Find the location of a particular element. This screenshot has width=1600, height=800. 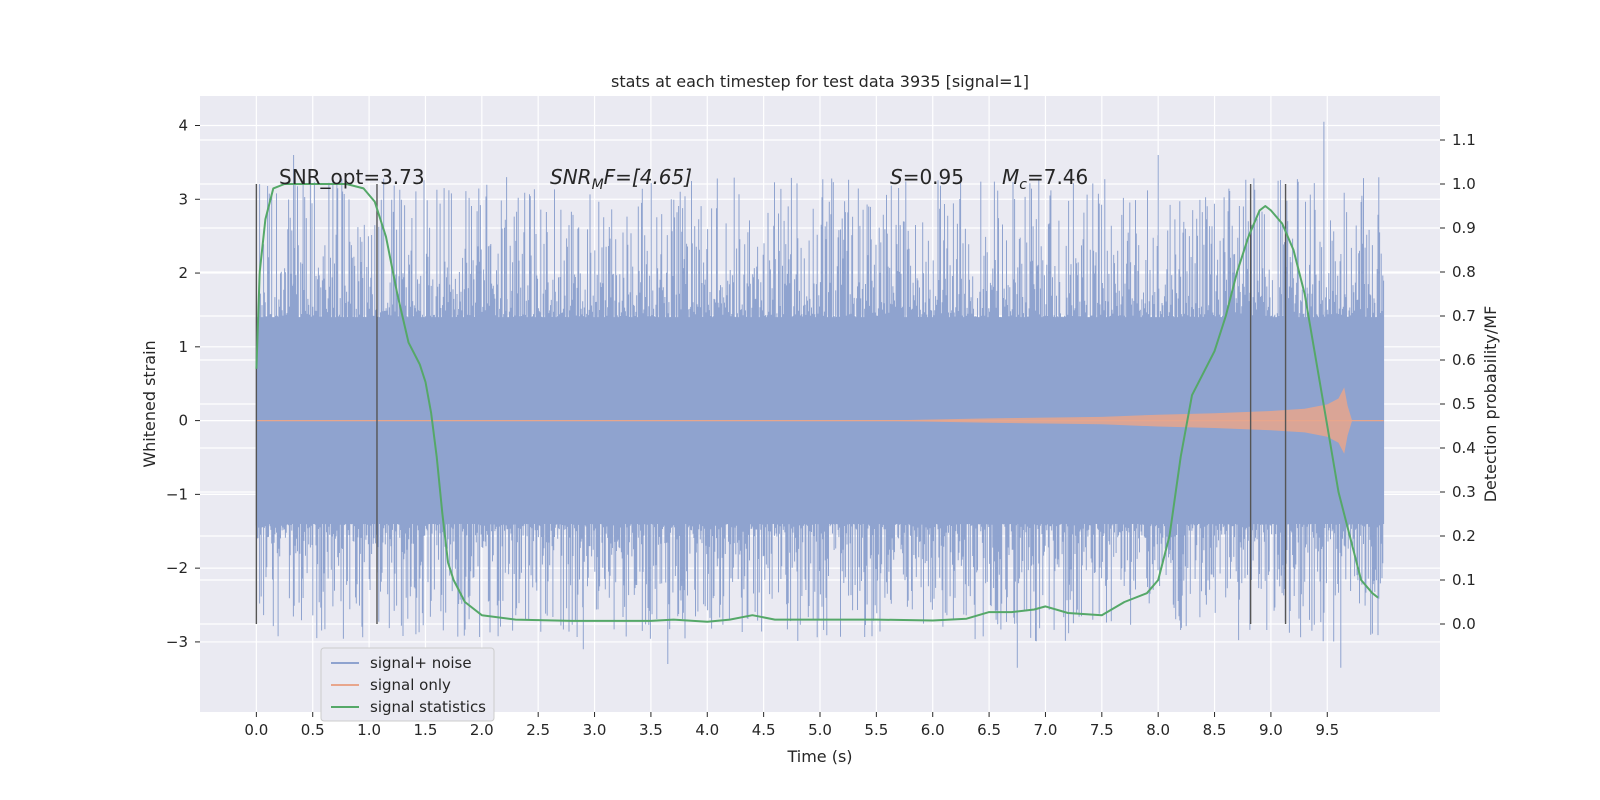

snr-mf-annotation: SNRMF=[4.65] is located at coordinates (621, 179).